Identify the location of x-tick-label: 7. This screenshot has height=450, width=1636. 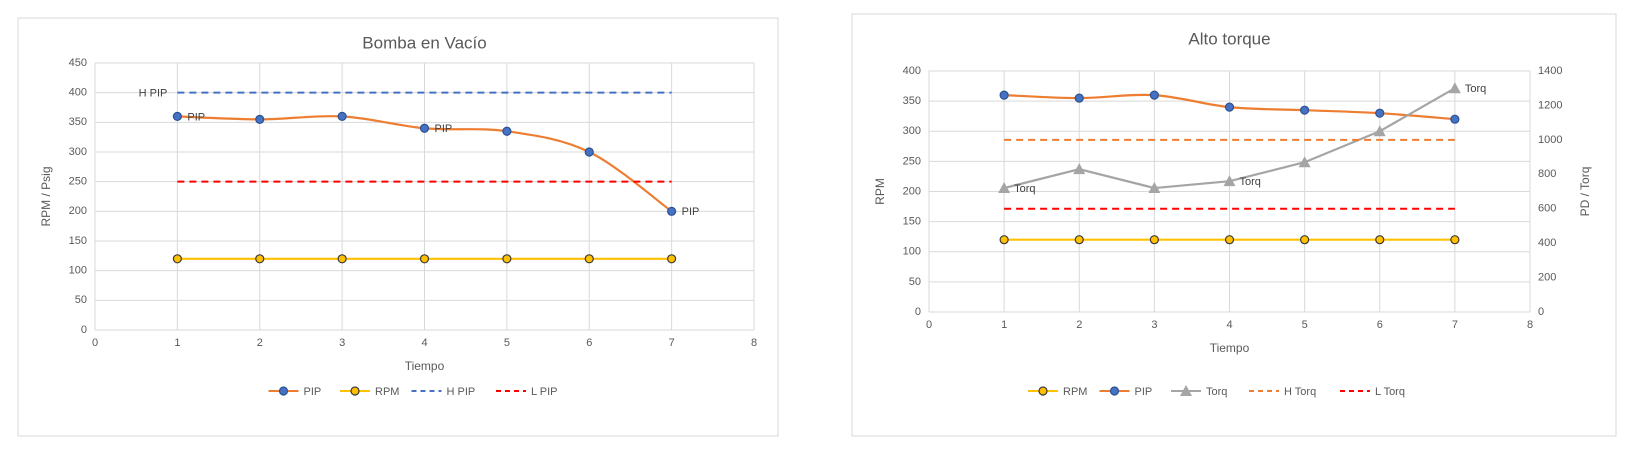
(1455, 325).